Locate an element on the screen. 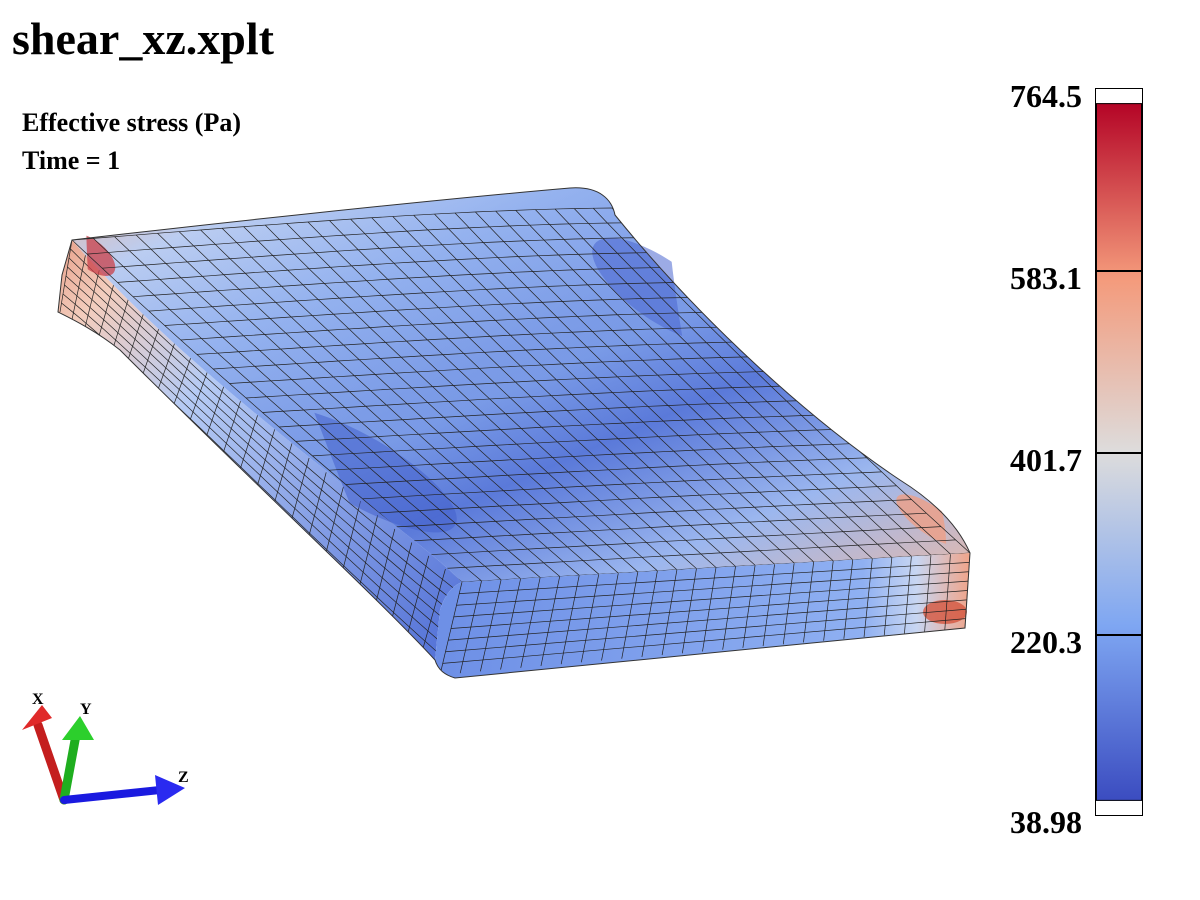 Image resolution: width=1200 pixels, height=900 pixels. mesh-front-face is located at coordinates (702, 615).